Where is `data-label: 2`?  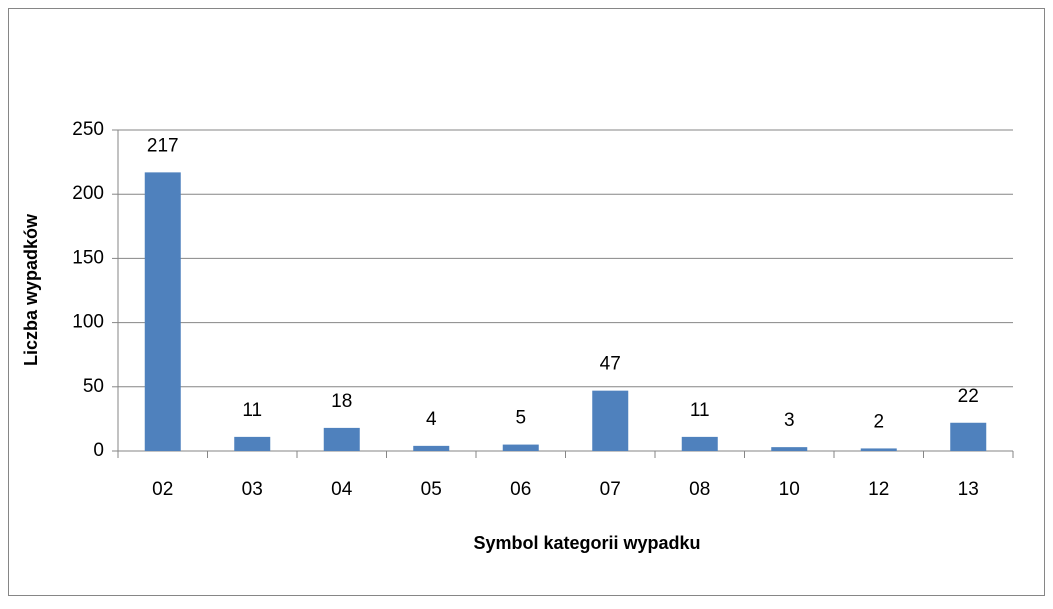 data-label: 2 is located at coordinates (878, 421).